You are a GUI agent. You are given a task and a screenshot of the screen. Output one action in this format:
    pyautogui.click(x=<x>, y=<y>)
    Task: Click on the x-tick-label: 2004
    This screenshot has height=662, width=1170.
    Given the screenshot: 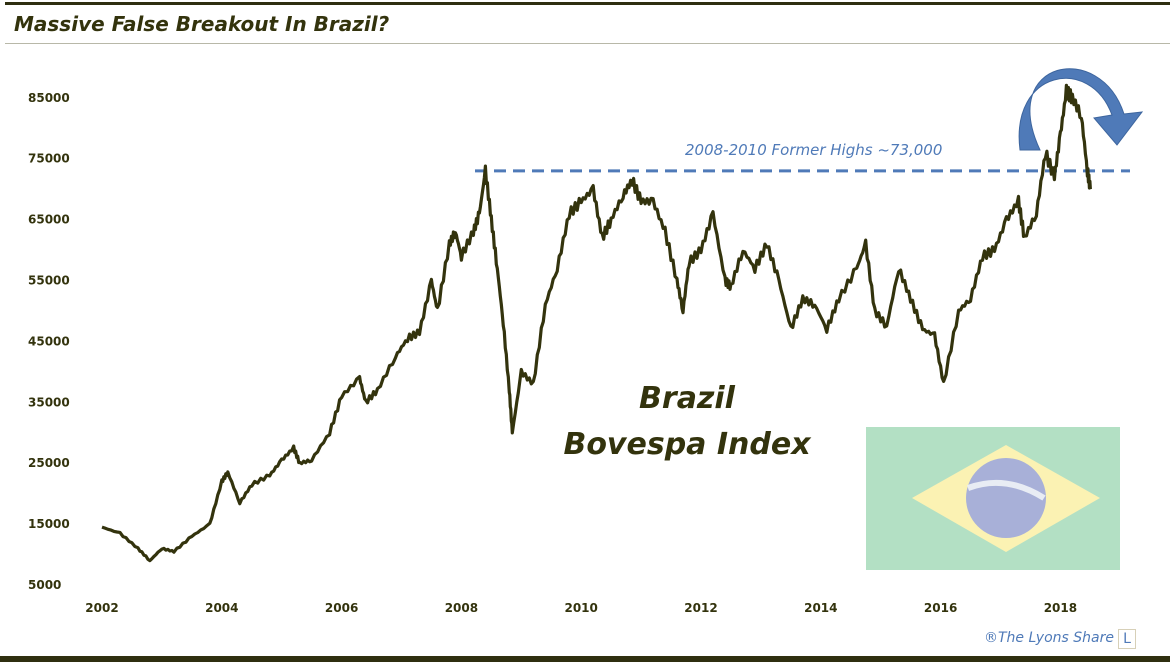 What is the action you would take?
    pyautogui.click(x=221, y=608)
    